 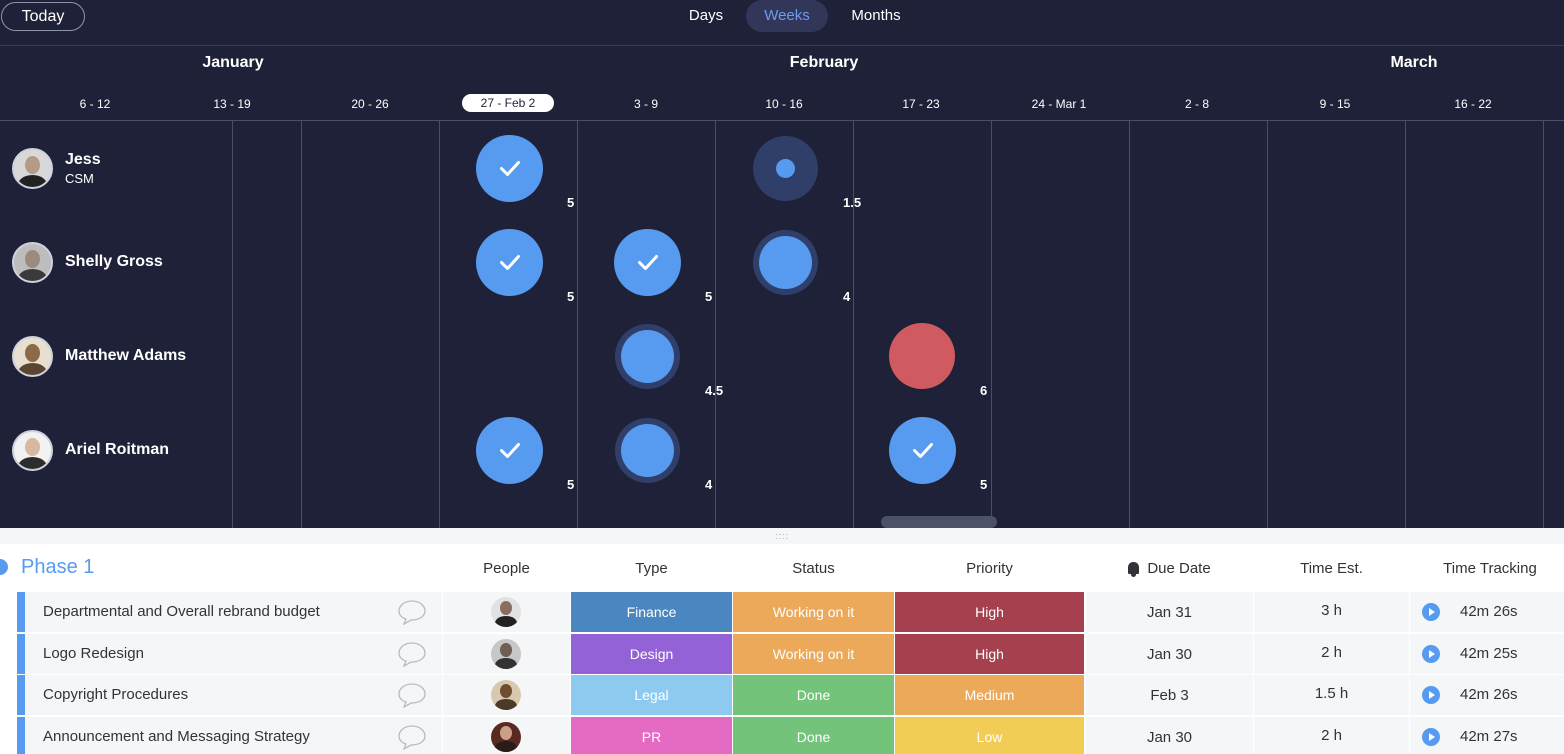 I want to click on person-info: Matthew Adams, so click(x=119, y=356).